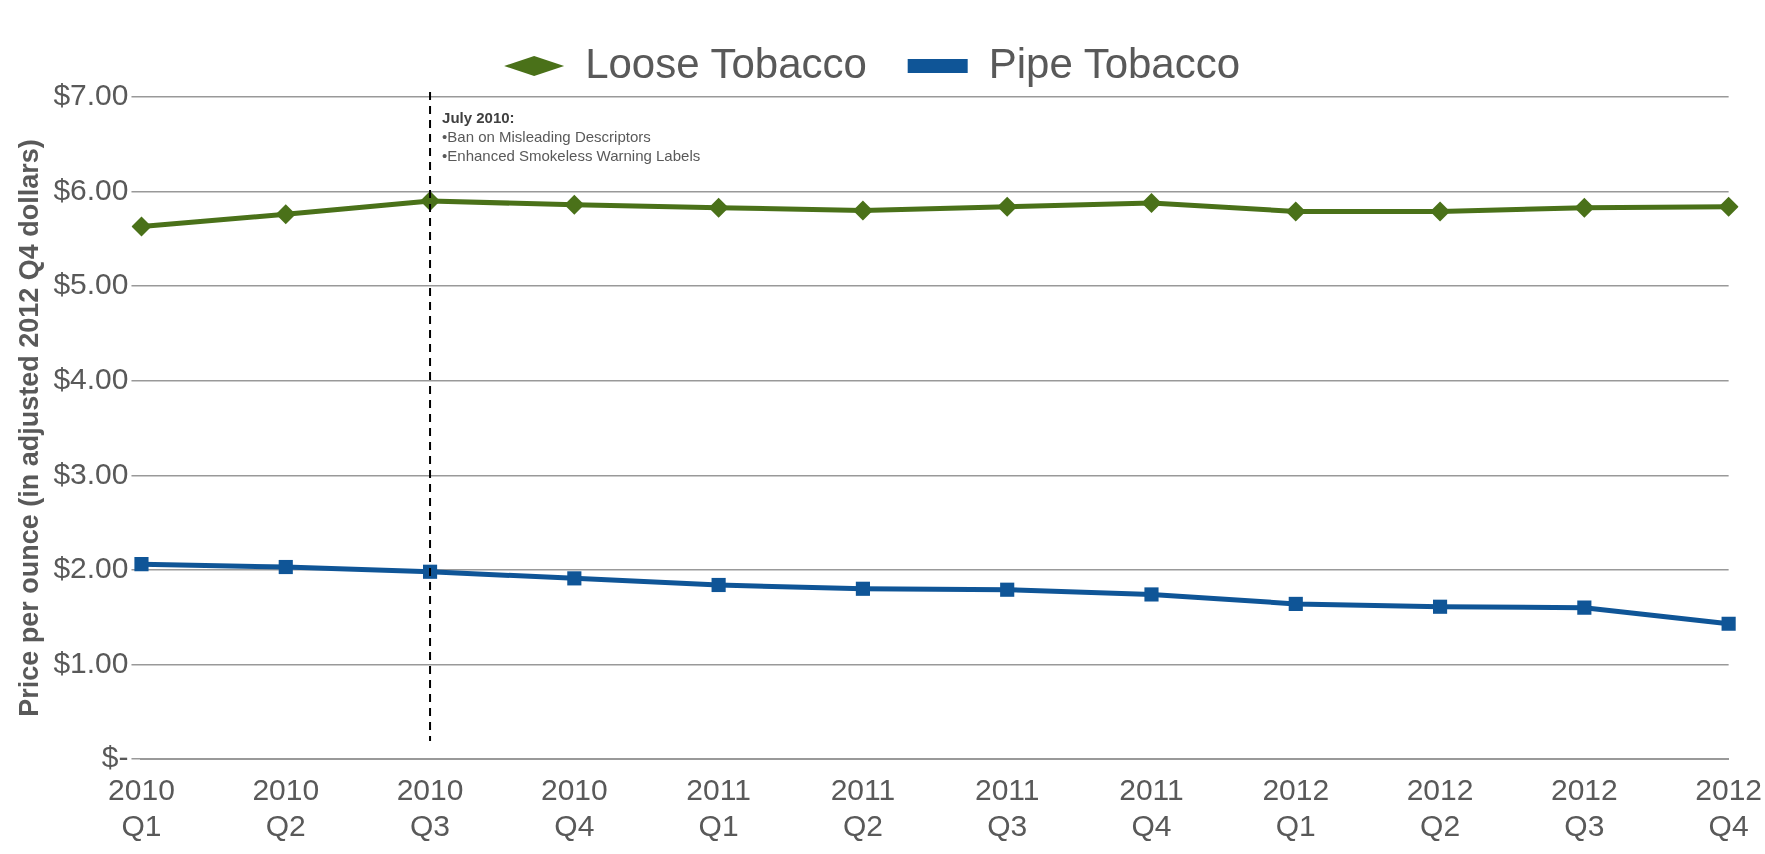 The height and width of the screenshot is (854, 1765). I want to click on x-tick-label: 2012 Q1, so click(1296, 808).